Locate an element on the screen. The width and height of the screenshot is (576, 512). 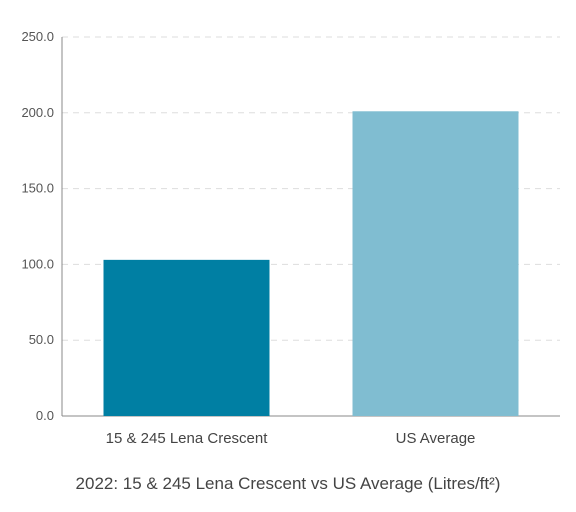
x-category-labels: 15 & 245 Lena Crescent US Average is located at coordinates (291, 438).